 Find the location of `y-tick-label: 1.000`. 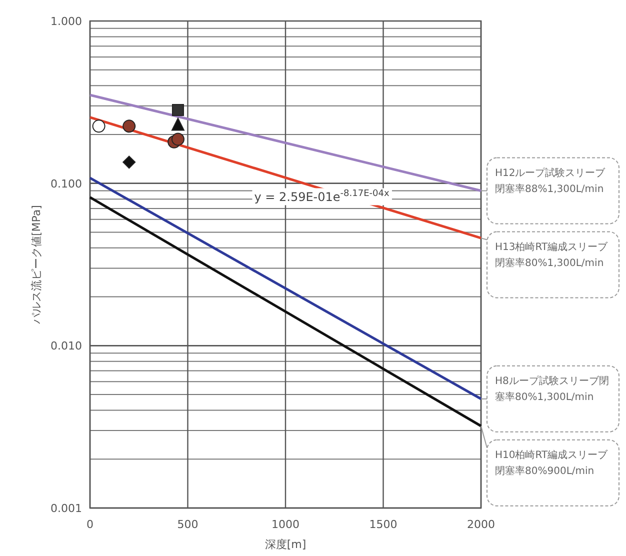

y-tick-label: 1.000 is located at coordinates (66, 21).